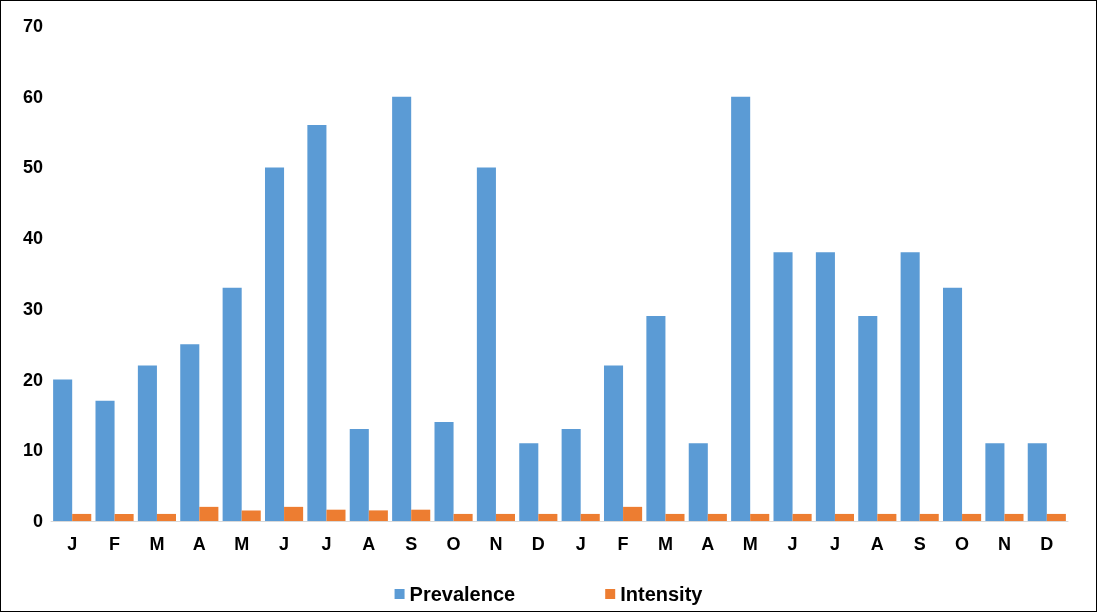 The width and height of the screenshot is (1097, 612). I want to click on y-tick-label: 30, so click(32, 308).